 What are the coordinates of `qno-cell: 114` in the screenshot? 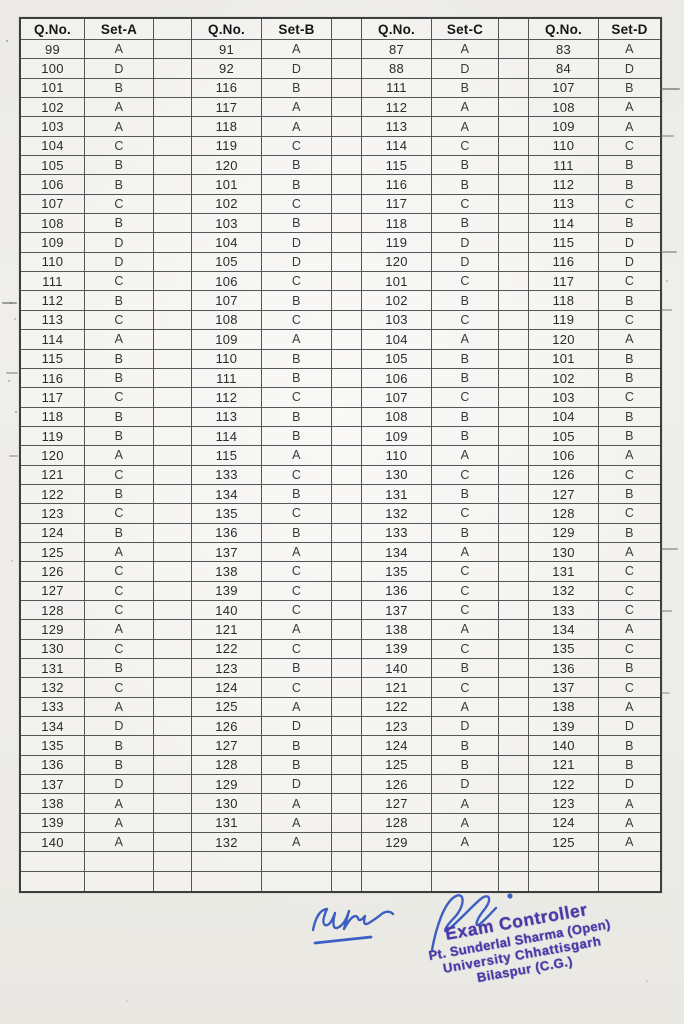 It's located at (564, 224).